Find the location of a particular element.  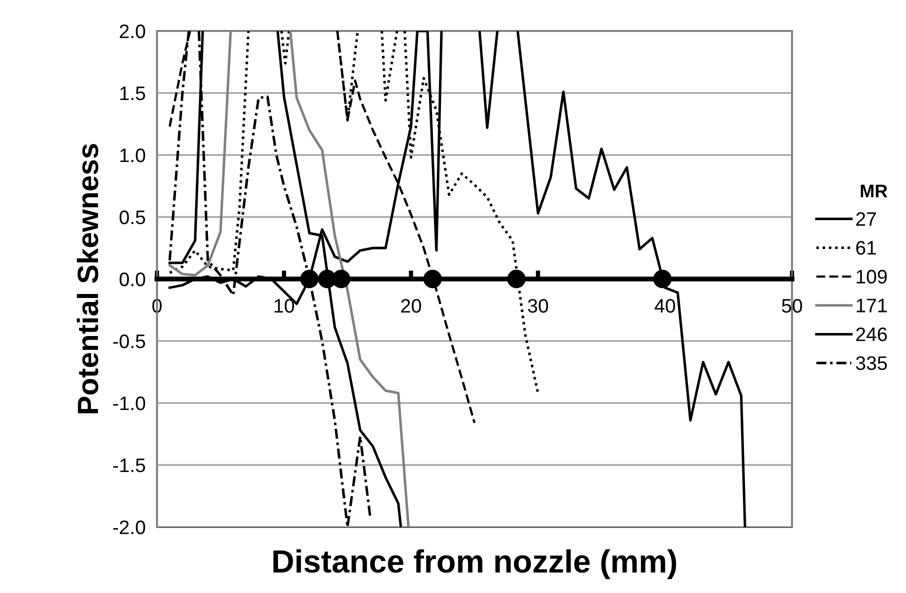

y-tick-label: -2.0 is located at coordinates (129, 527).